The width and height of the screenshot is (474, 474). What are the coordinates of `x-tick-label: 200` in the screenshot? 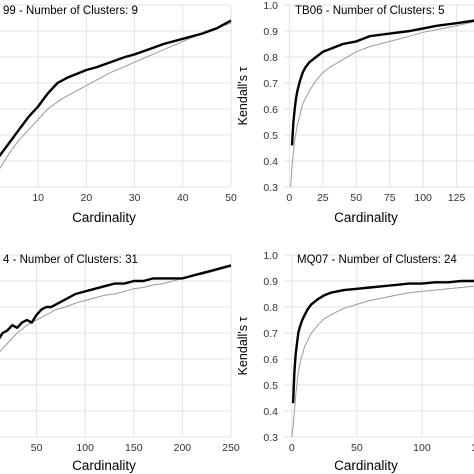 It's located at (183, 448).